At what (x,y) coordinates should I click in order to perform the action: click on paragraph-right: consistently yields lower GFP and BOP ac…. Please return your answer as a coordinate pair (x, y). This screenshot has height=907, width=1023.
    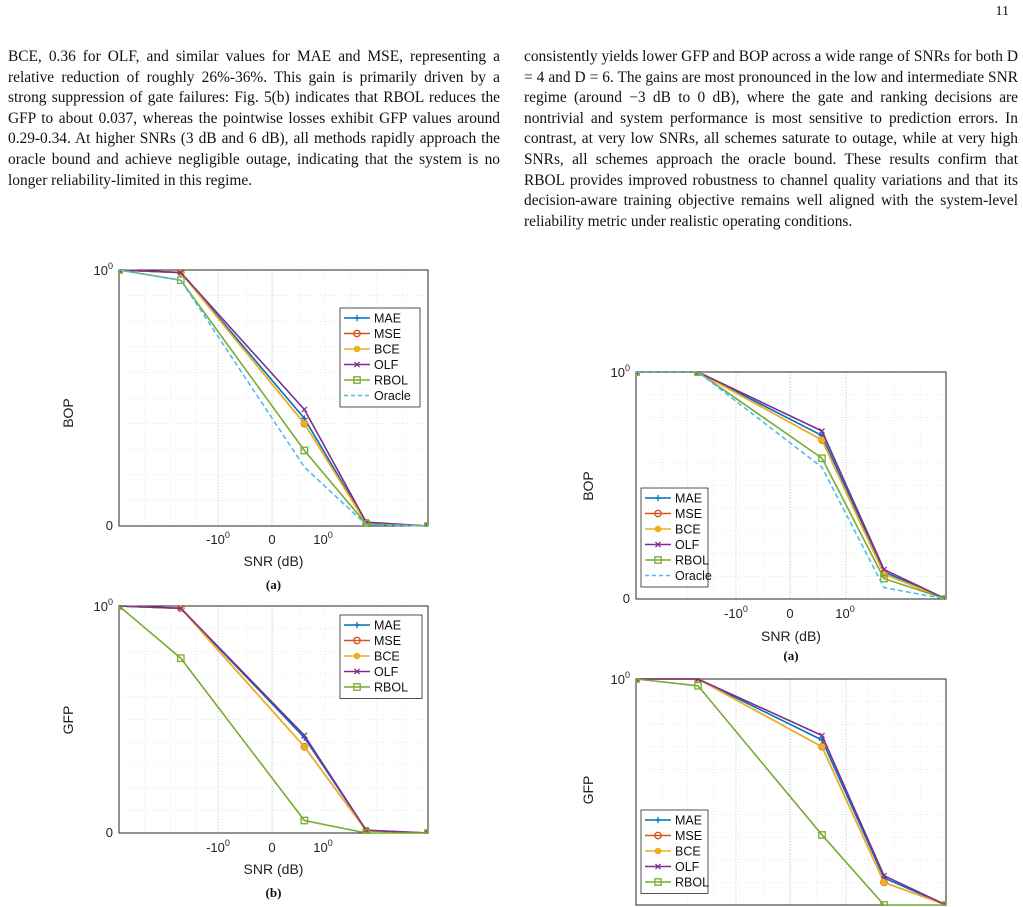
    Looking at the image, I should click on (771, 139).